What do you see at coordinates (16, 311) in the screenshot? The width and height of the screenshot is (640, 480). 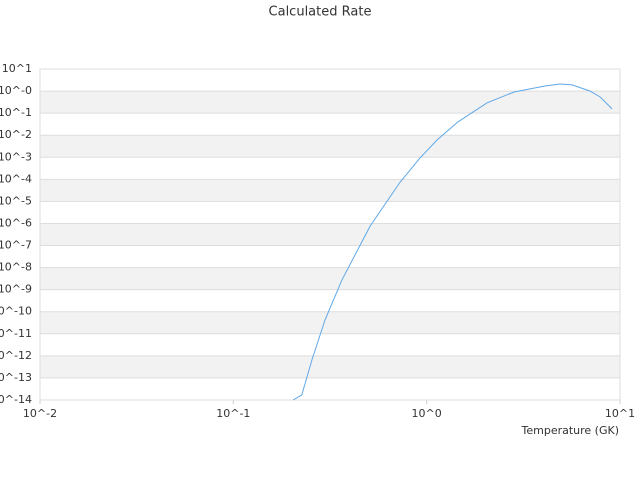 I see `y-tick-label: 10^-10` at bounding box center [16, 311].